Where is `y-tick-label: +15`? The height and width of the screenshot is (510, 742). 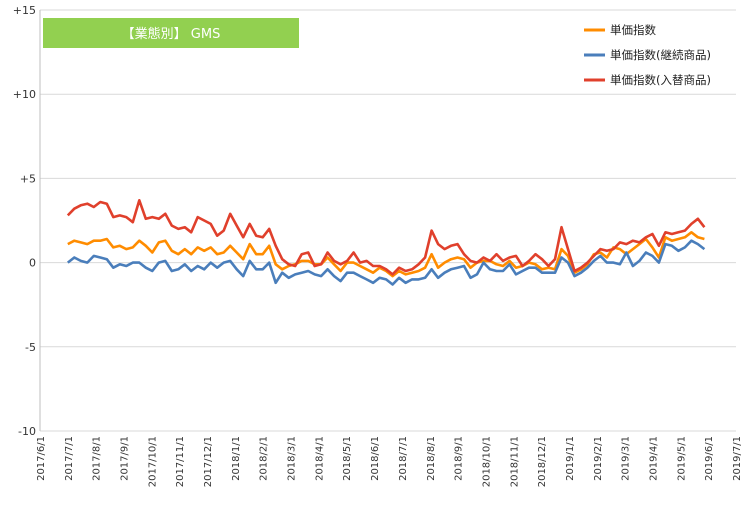
y-tick-label: +15 is located at coordinates (24, 10).